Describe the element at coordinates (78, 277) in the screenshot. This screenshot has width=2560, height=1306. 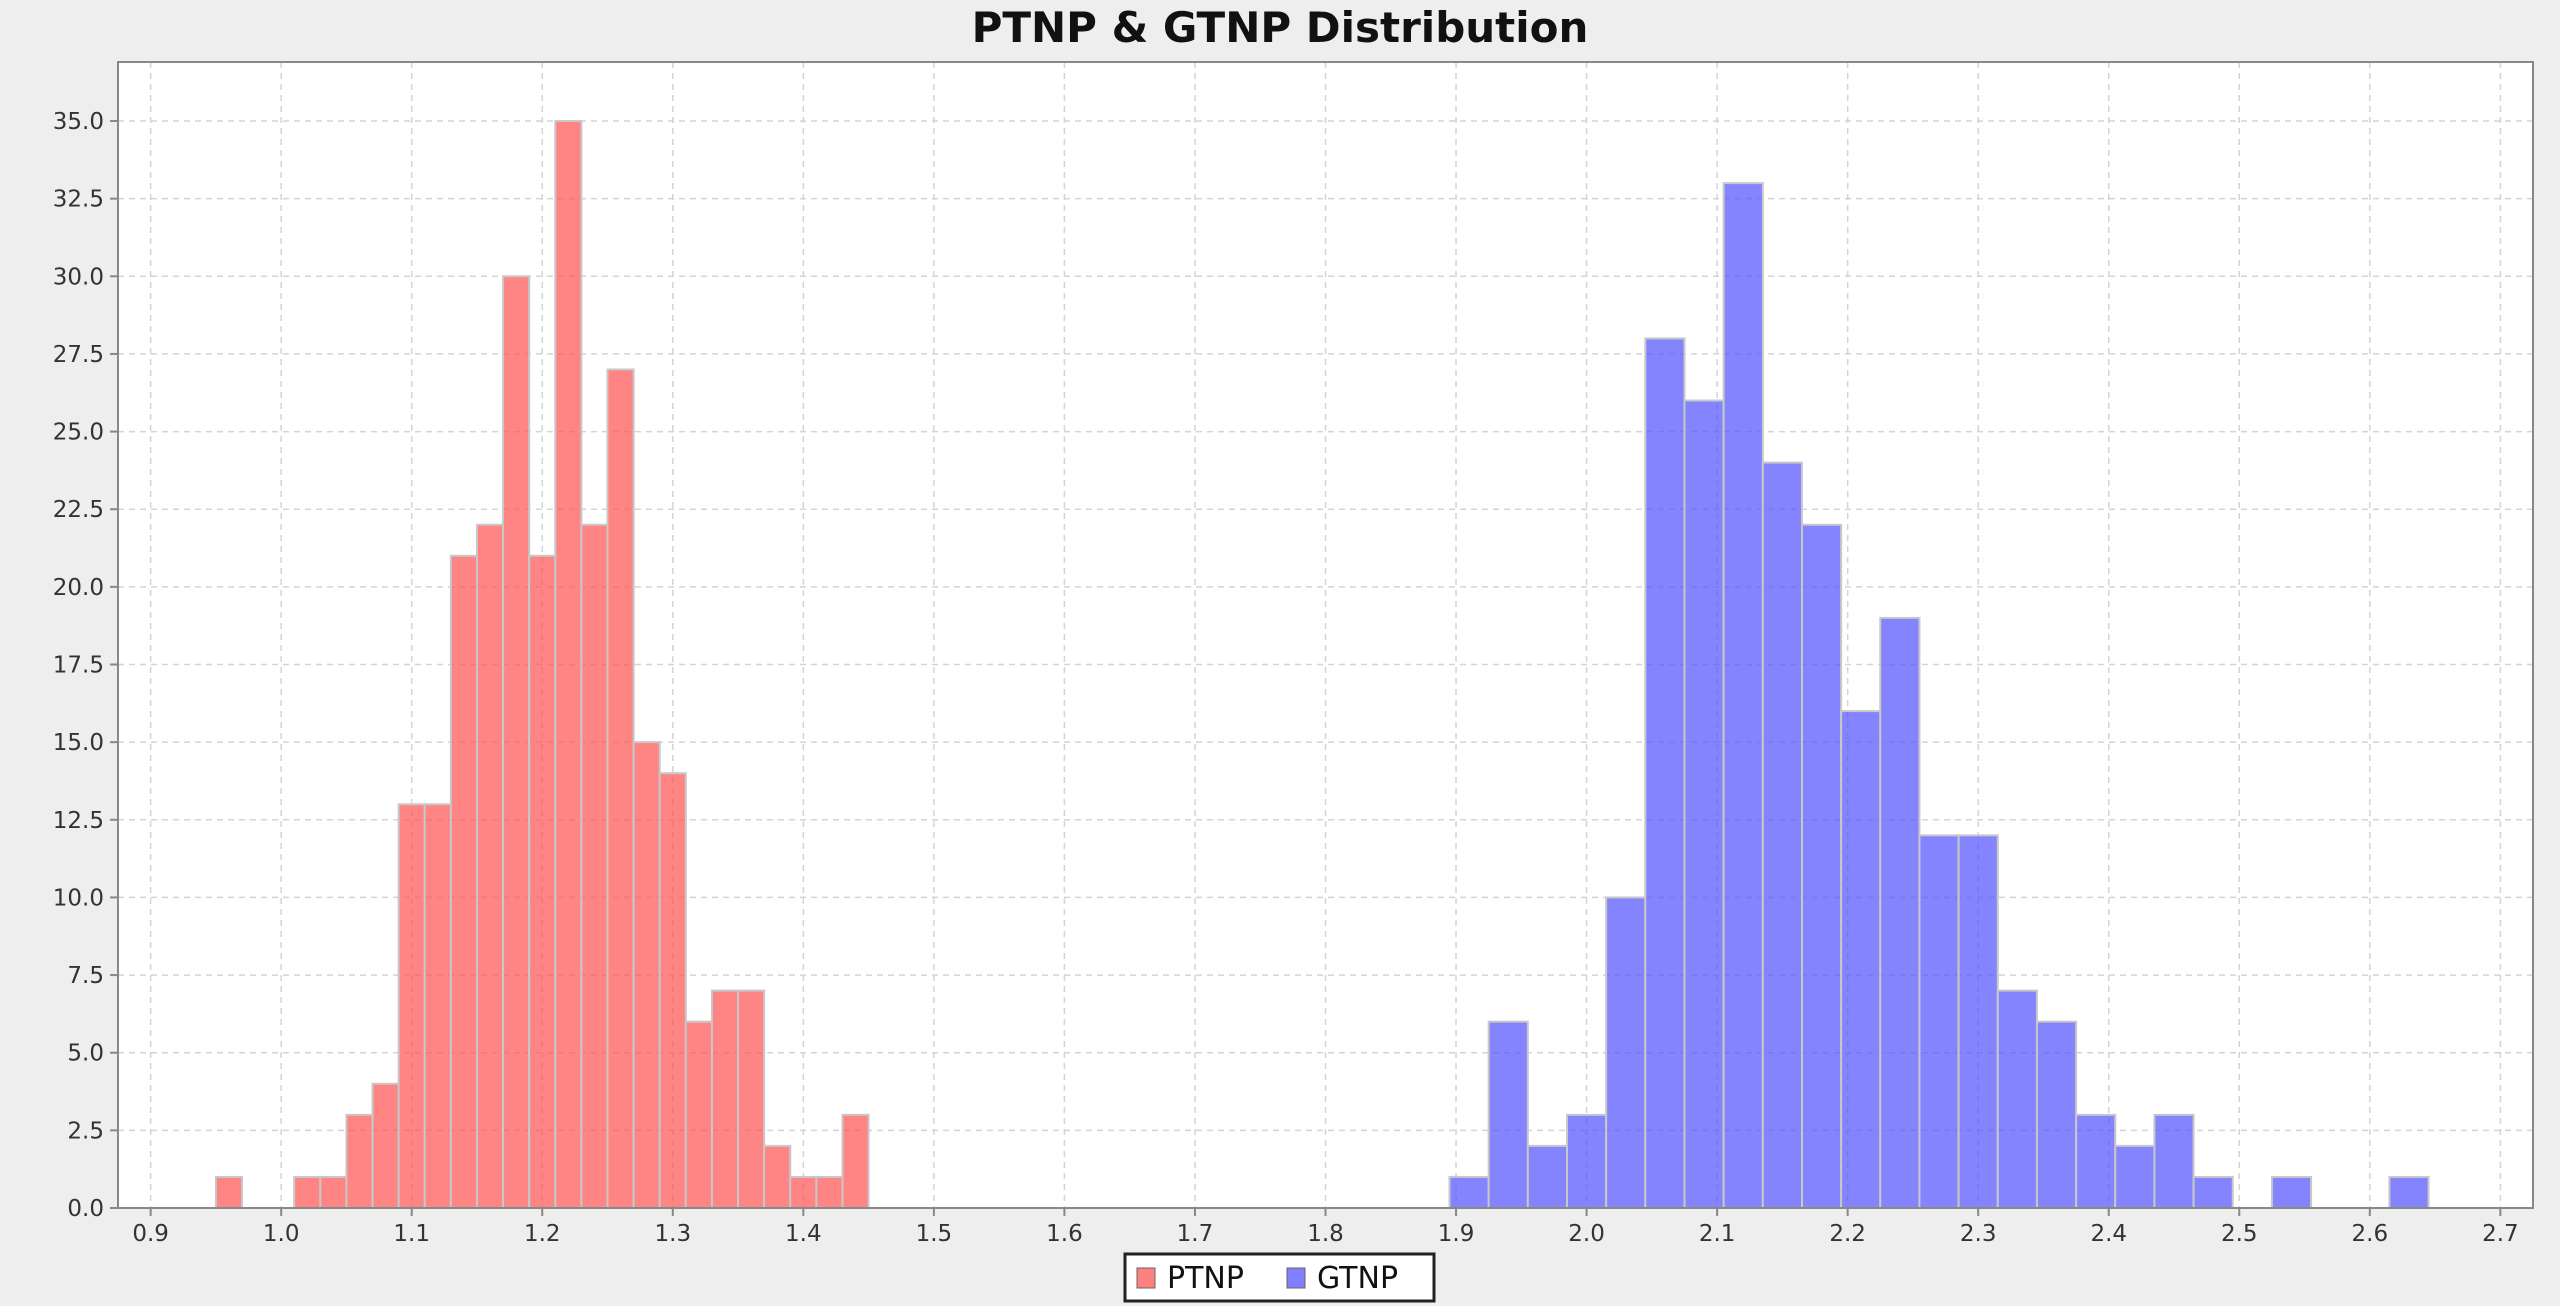
I see `y-tick-label: 30.0` at that location.